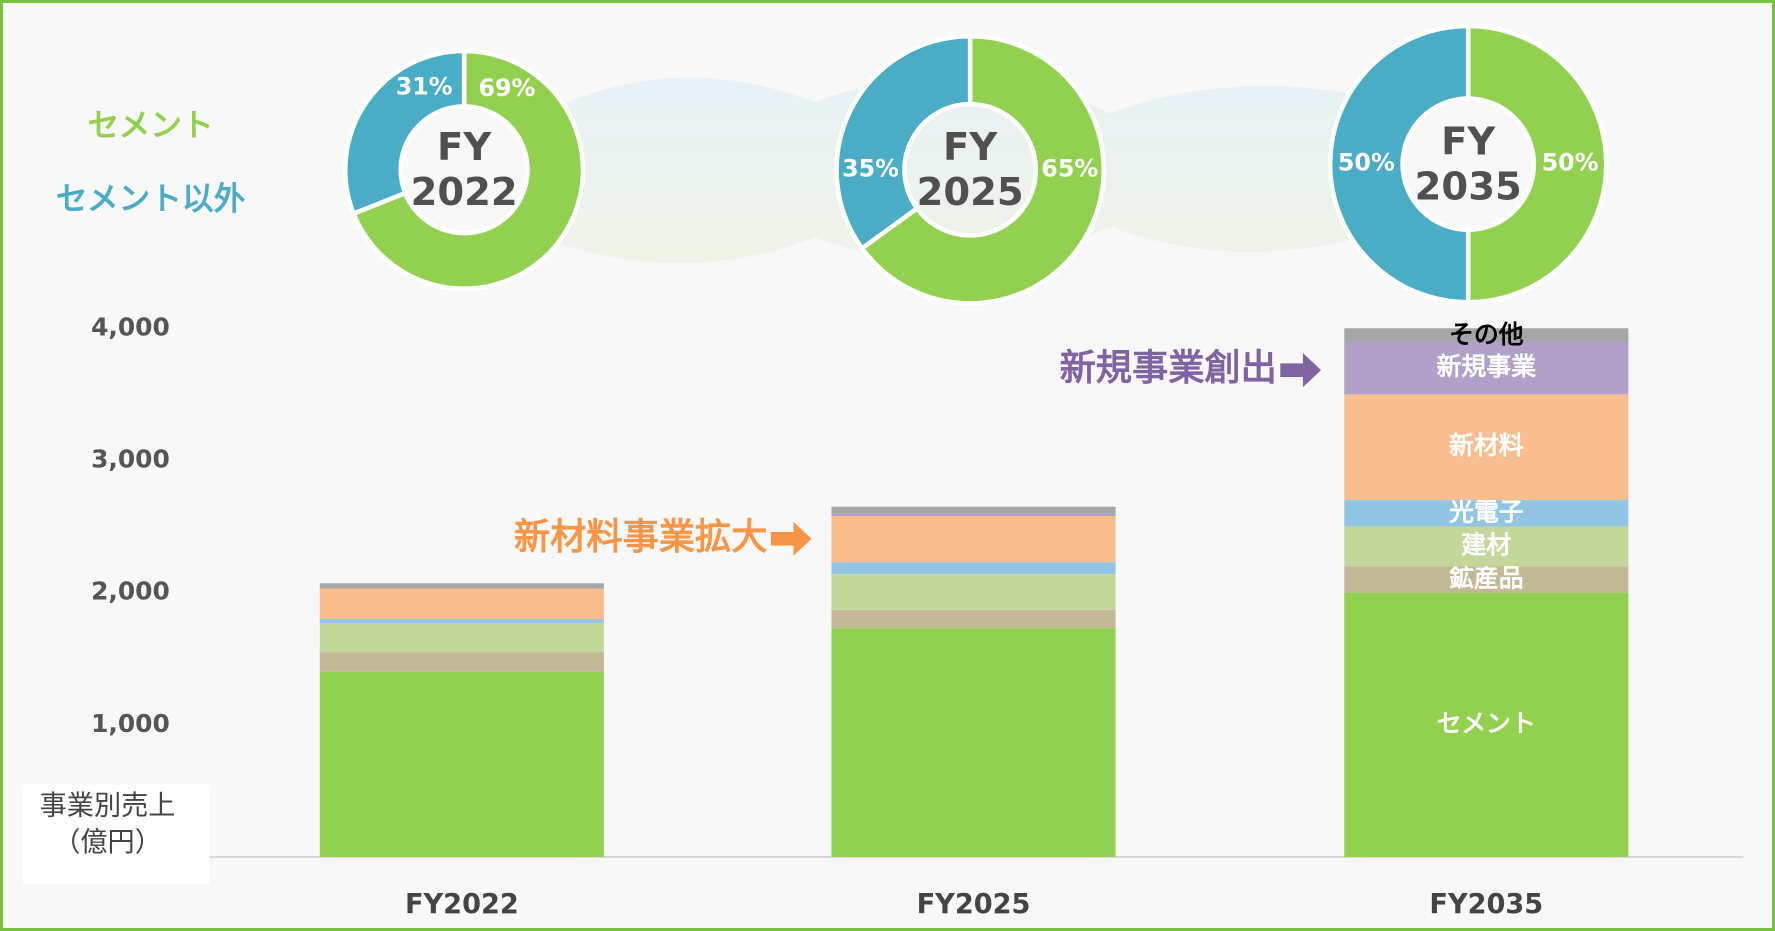 The width and height of the screenshot is (1775, 931). Describe the element at coordinates (1468, 187) in the screenshot. I see `donut-center-label: 2035` at that location.